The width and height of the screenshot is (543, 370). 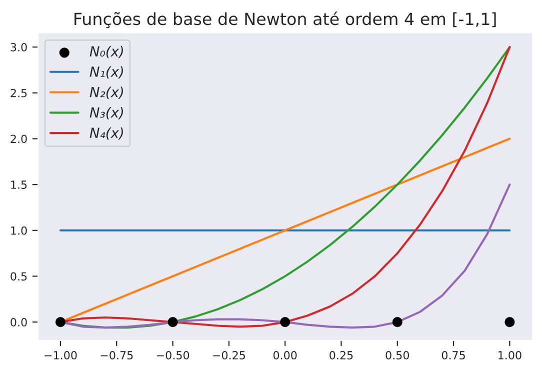 I want to click on legend-label: N₀(x), so click(x=106, y=52).